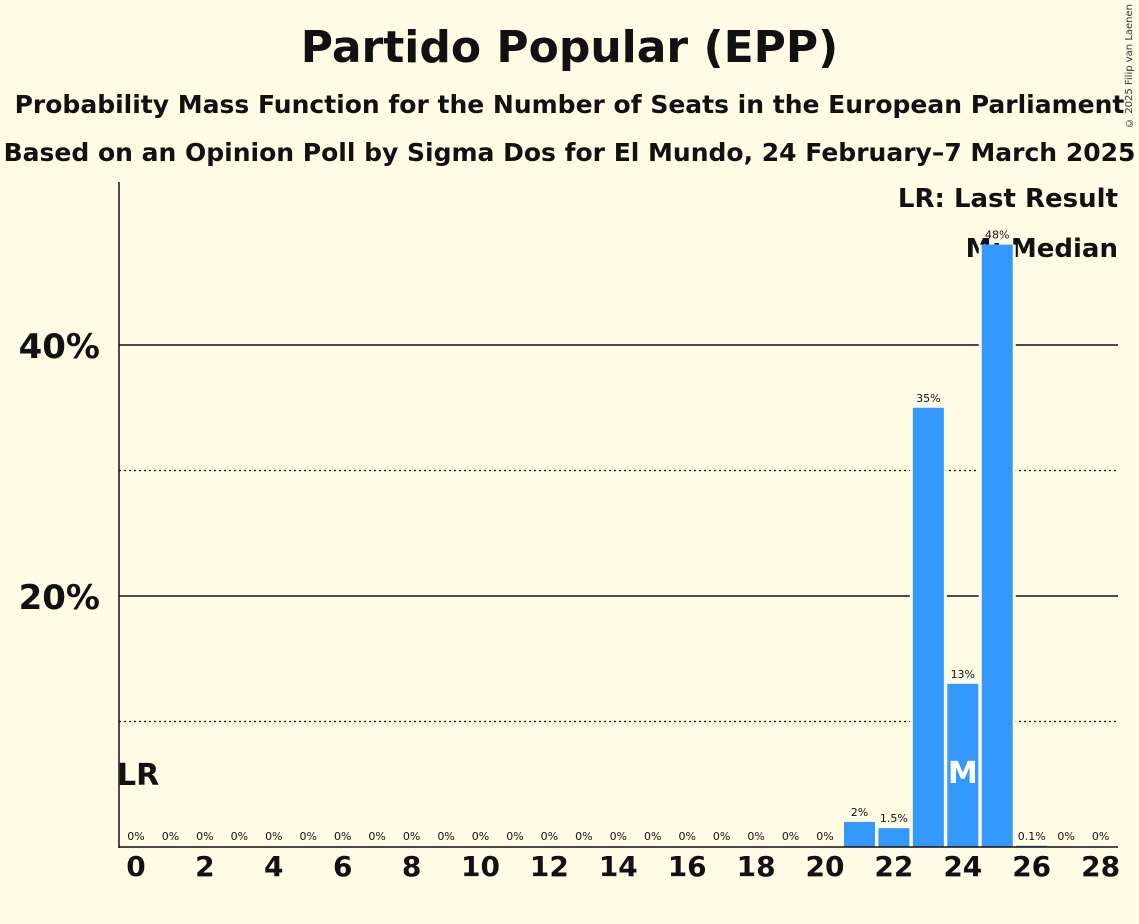 The width and height of the screenshot is (1139, 924). I want to click on x-tick-label: 18, so click(756, 866).